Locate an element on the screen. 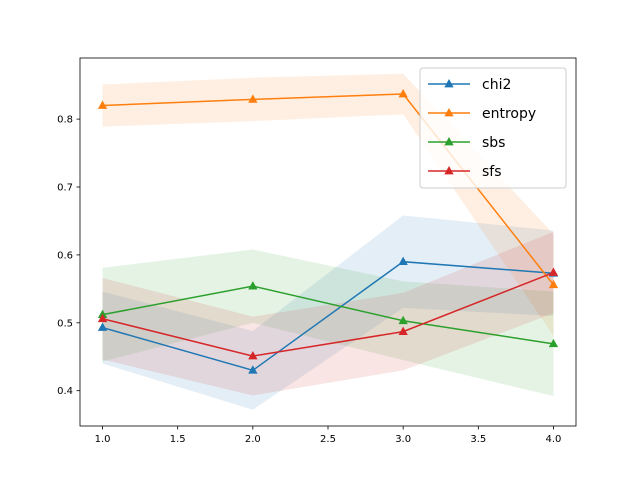 The width and height of the screenshot is (640, 480). y-tick-label: 0.7 is located at coordinates (65, 188).